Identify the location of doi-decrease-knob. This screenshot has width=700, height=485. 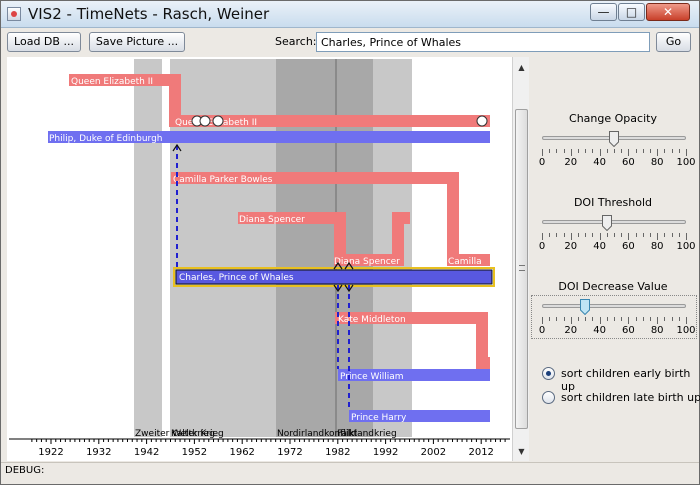
(585, 307).